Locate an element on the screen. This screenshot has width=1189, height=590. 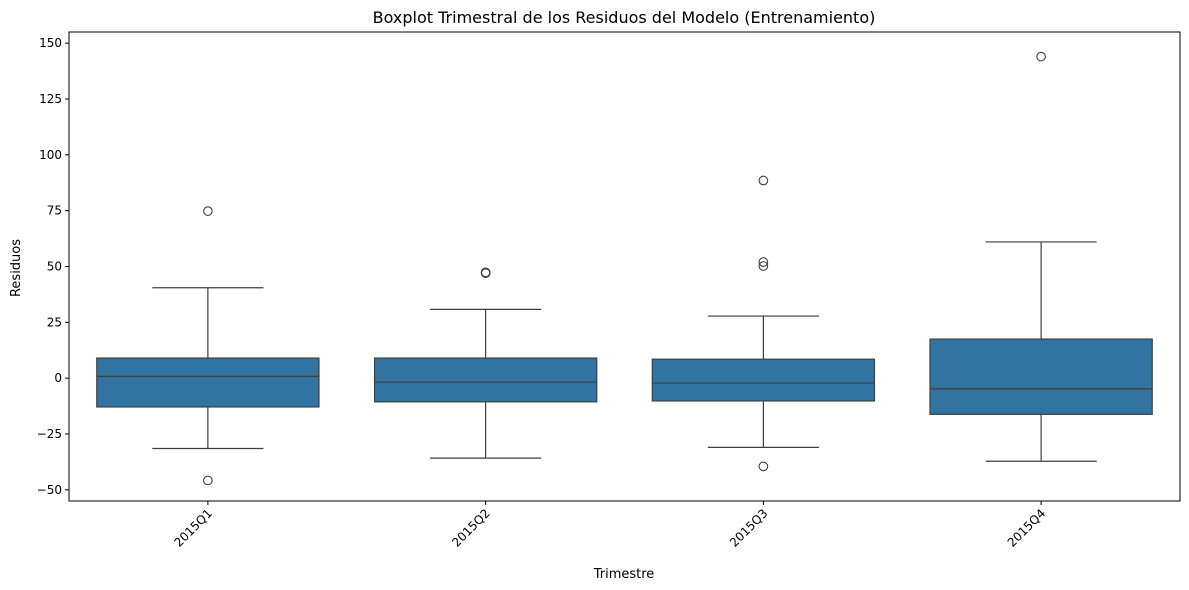
y-tick-label: 50 is located at coordinates (54, 267).